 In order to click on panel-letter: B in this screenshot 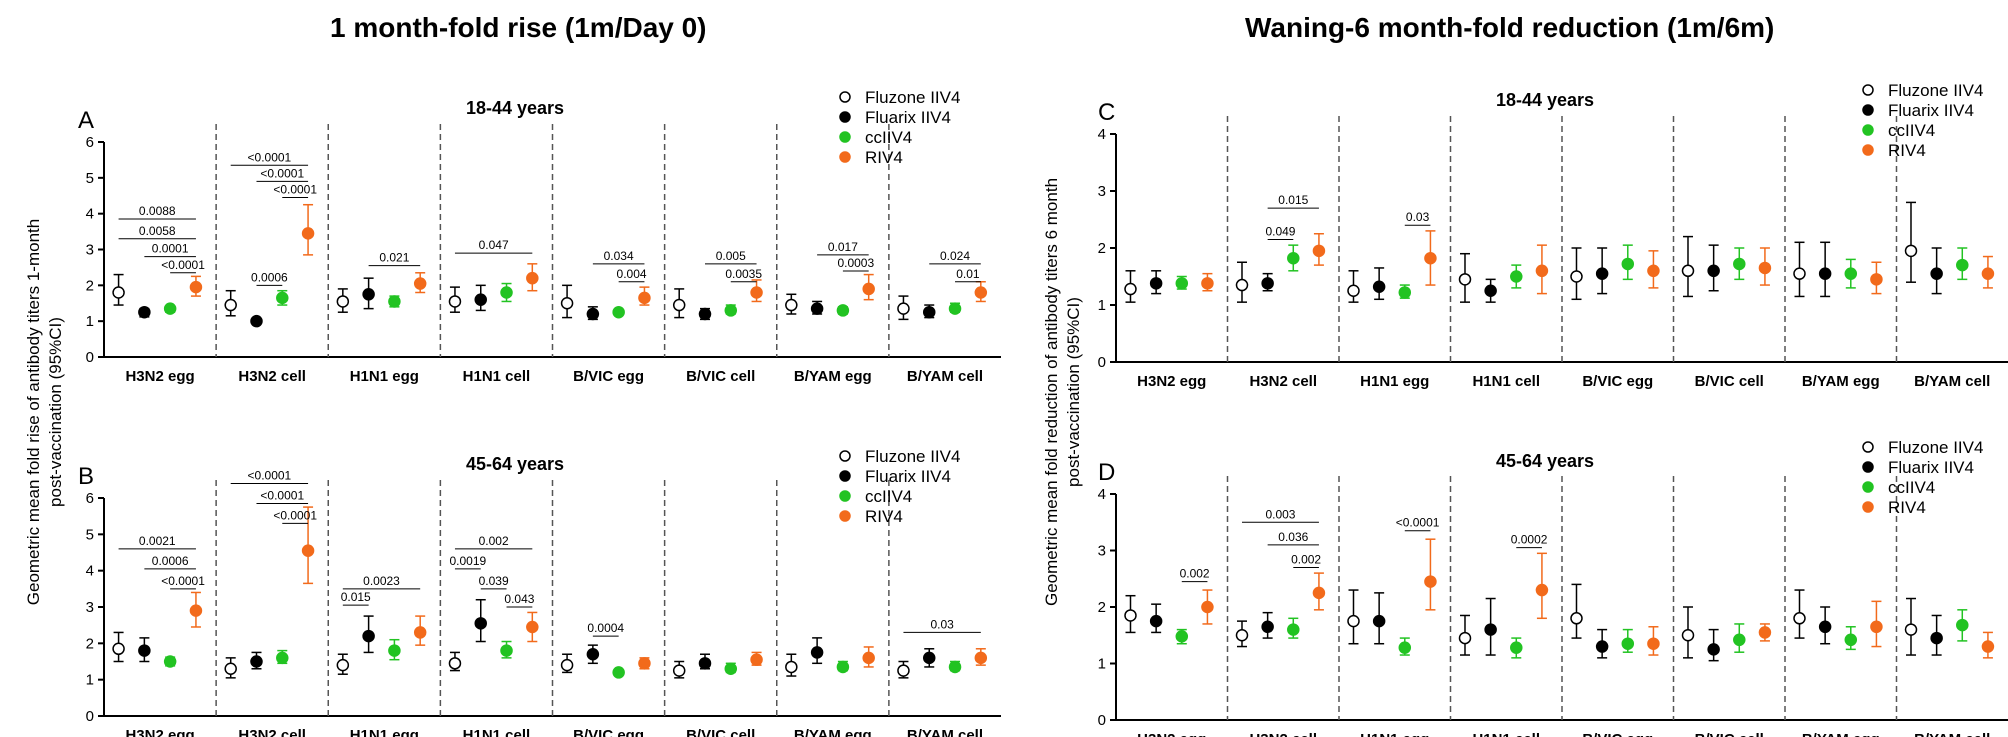, I will do `click(86, 476)`.